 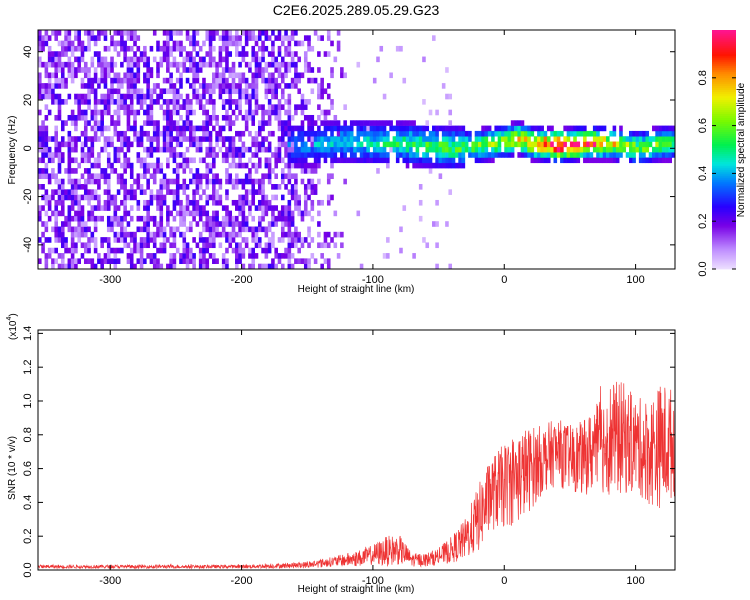 What do you see at coordinates (716, 173) in the screenshot?
I see `colorbar-ticks: 0.00.20.40.60.8` at bounding box center [716, 173].